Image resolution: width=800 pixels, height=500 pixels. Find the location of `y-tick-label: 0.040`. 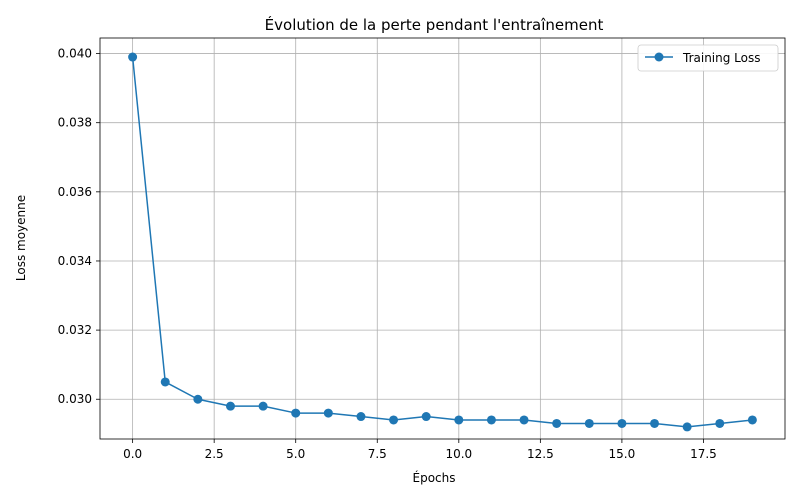

y-tick-label: 0.040 is located at coordinates (75, 54).